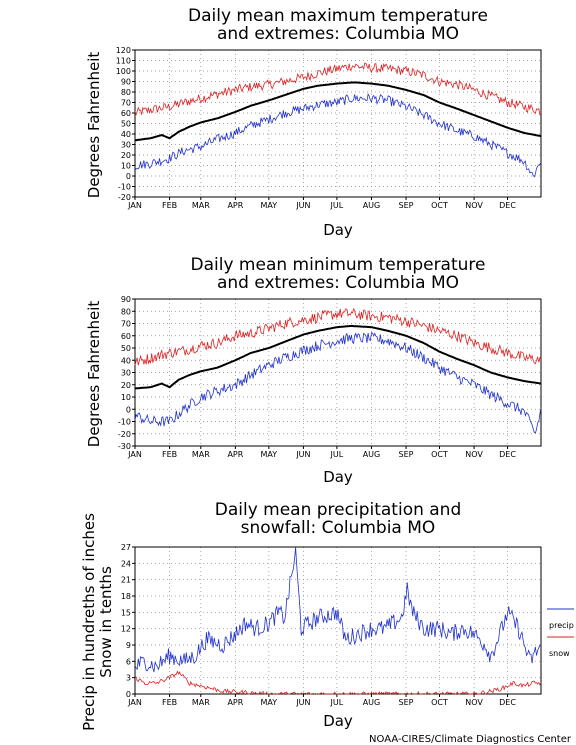 This screenshot has height=745, width=576. I want to click on series-line-record-high-min, so click(338, 336).